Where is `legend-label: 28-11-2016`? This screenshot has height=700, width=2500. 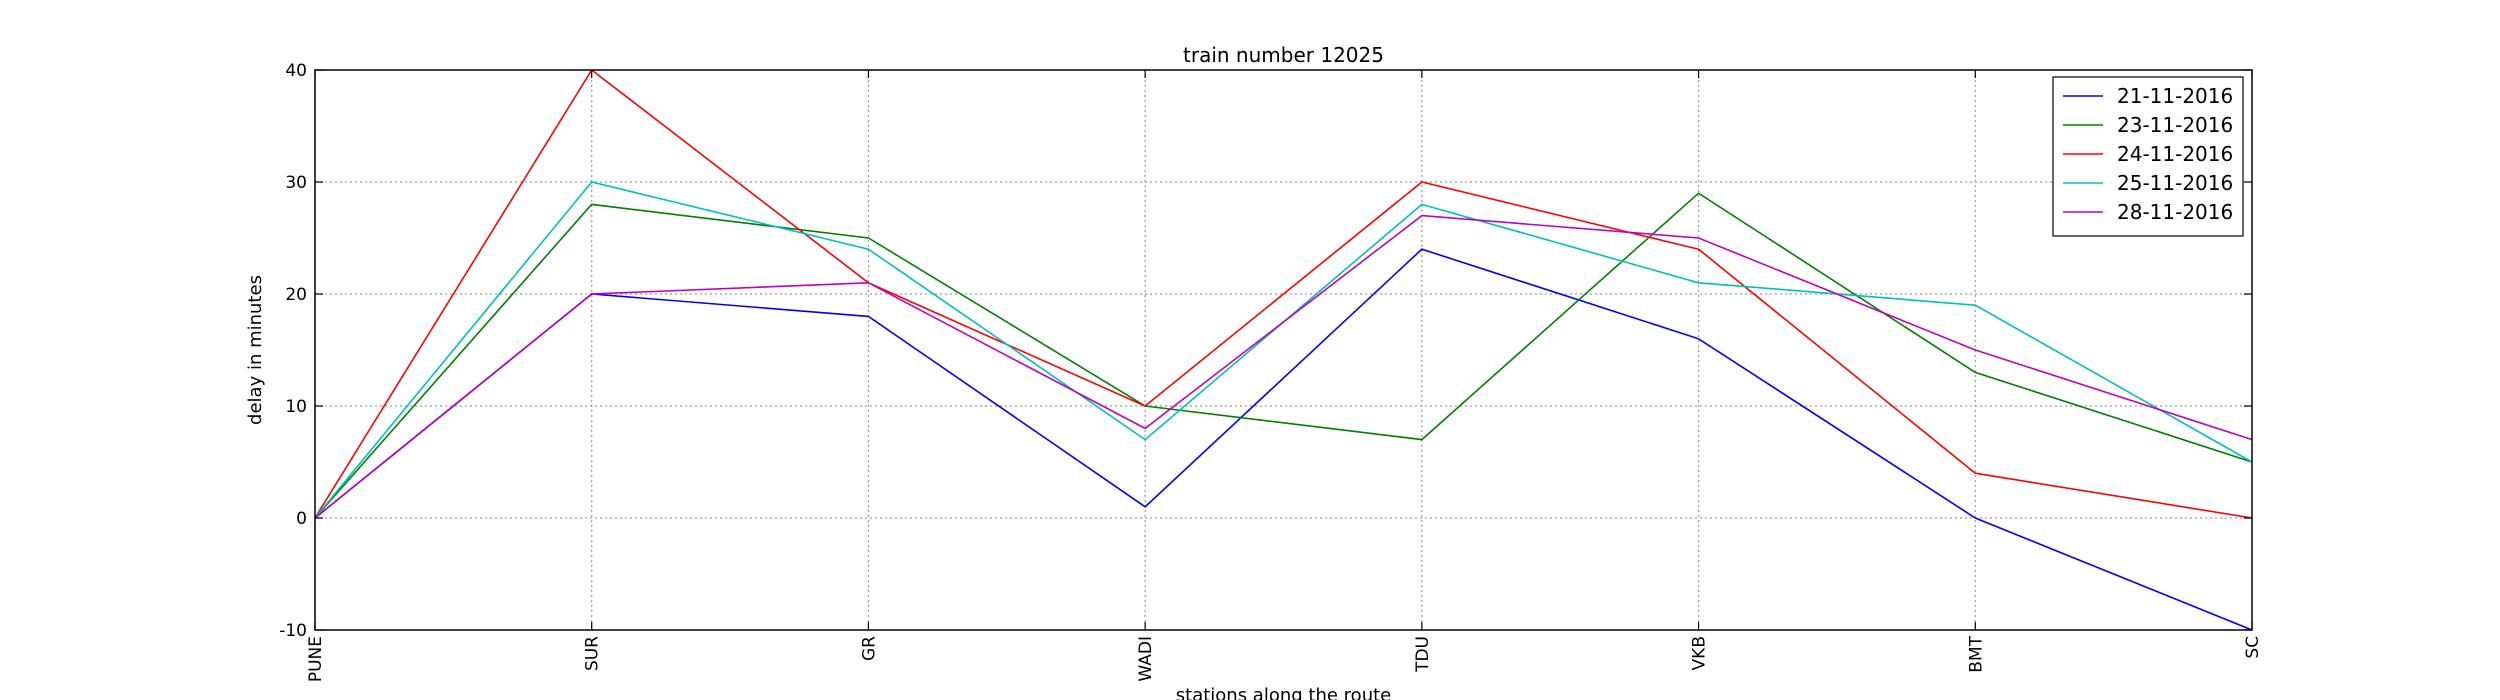 legend-label: 28-11-2016 is located at coordinates (2175, 212).